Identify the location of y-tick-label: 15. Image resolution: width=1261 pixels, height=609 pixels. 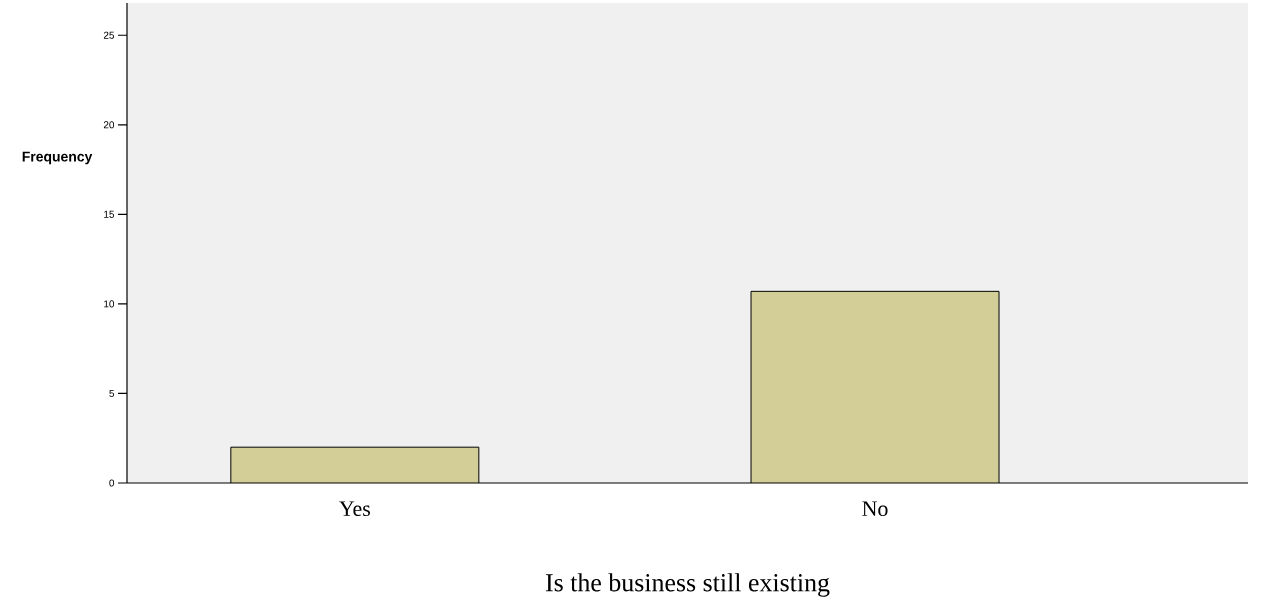
(109, 214).